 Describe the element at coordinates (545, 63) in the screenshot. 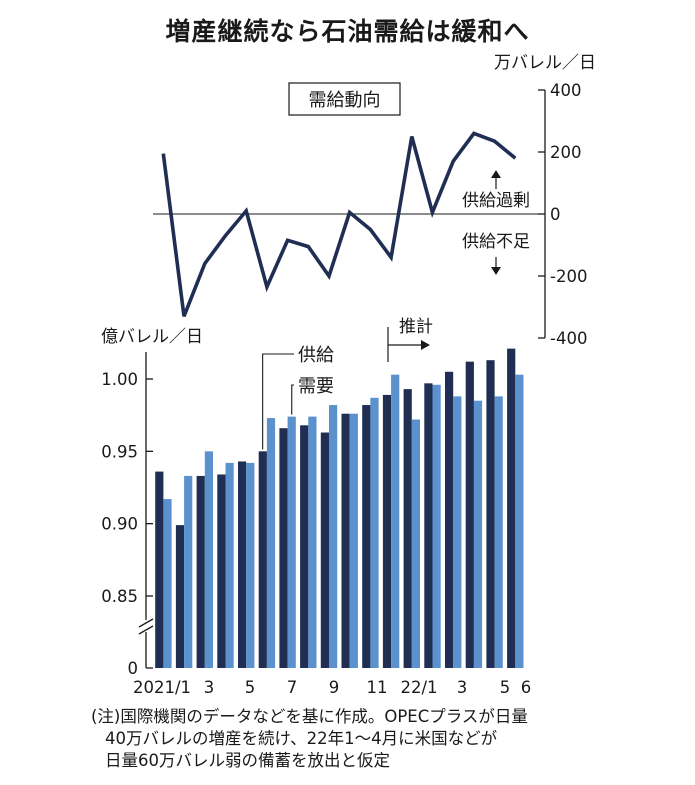

I see `line-unit-label: 万バレル／日` at that location.